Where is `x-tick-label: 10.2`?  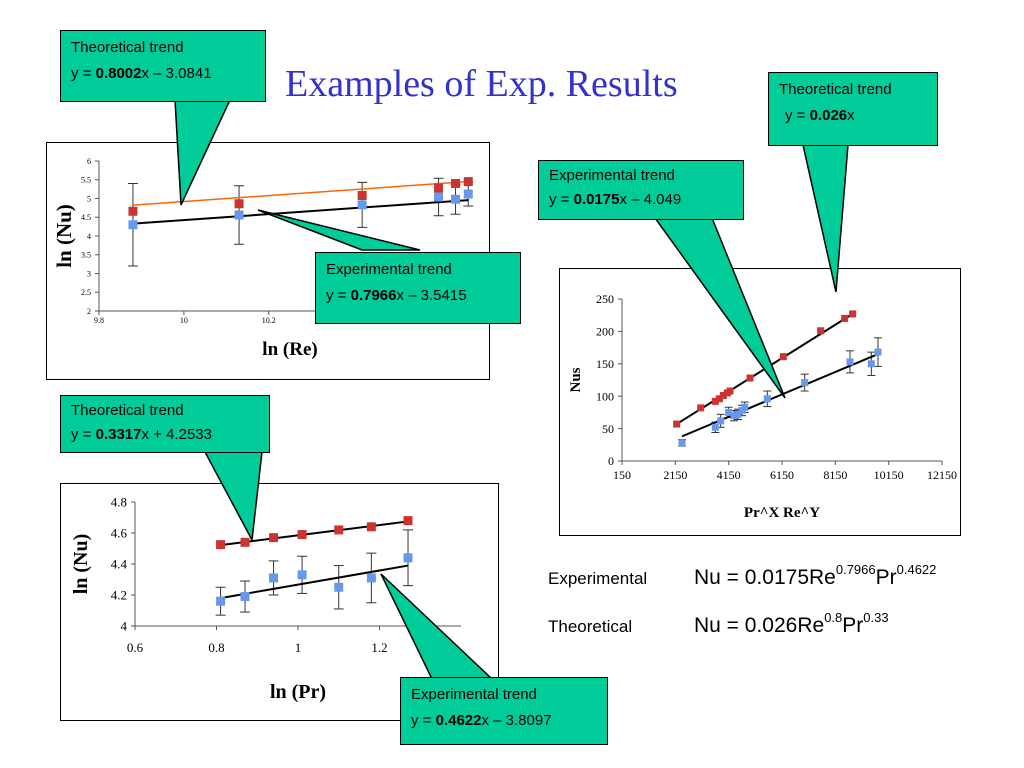
x-tick-label: 10.2 is located at coordinates (269, 320).